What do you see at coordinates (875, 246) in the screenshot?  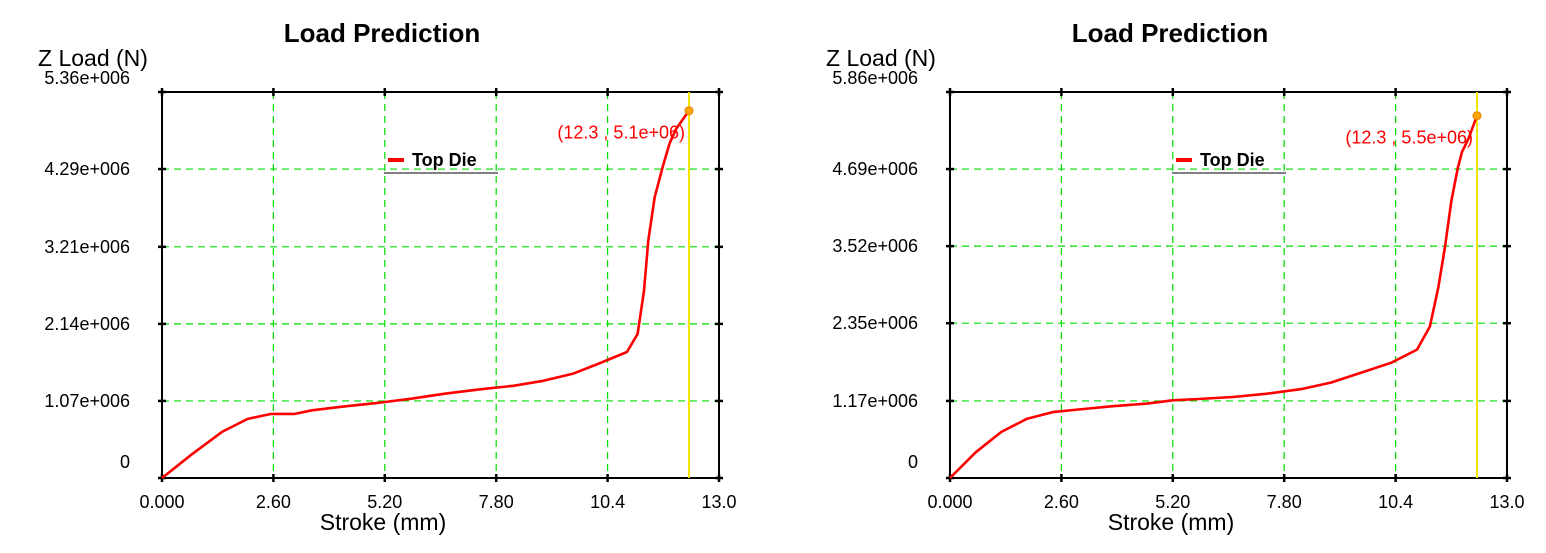 I see `y-tick-label: 3.52e+006` at bounding box center [875, 246].